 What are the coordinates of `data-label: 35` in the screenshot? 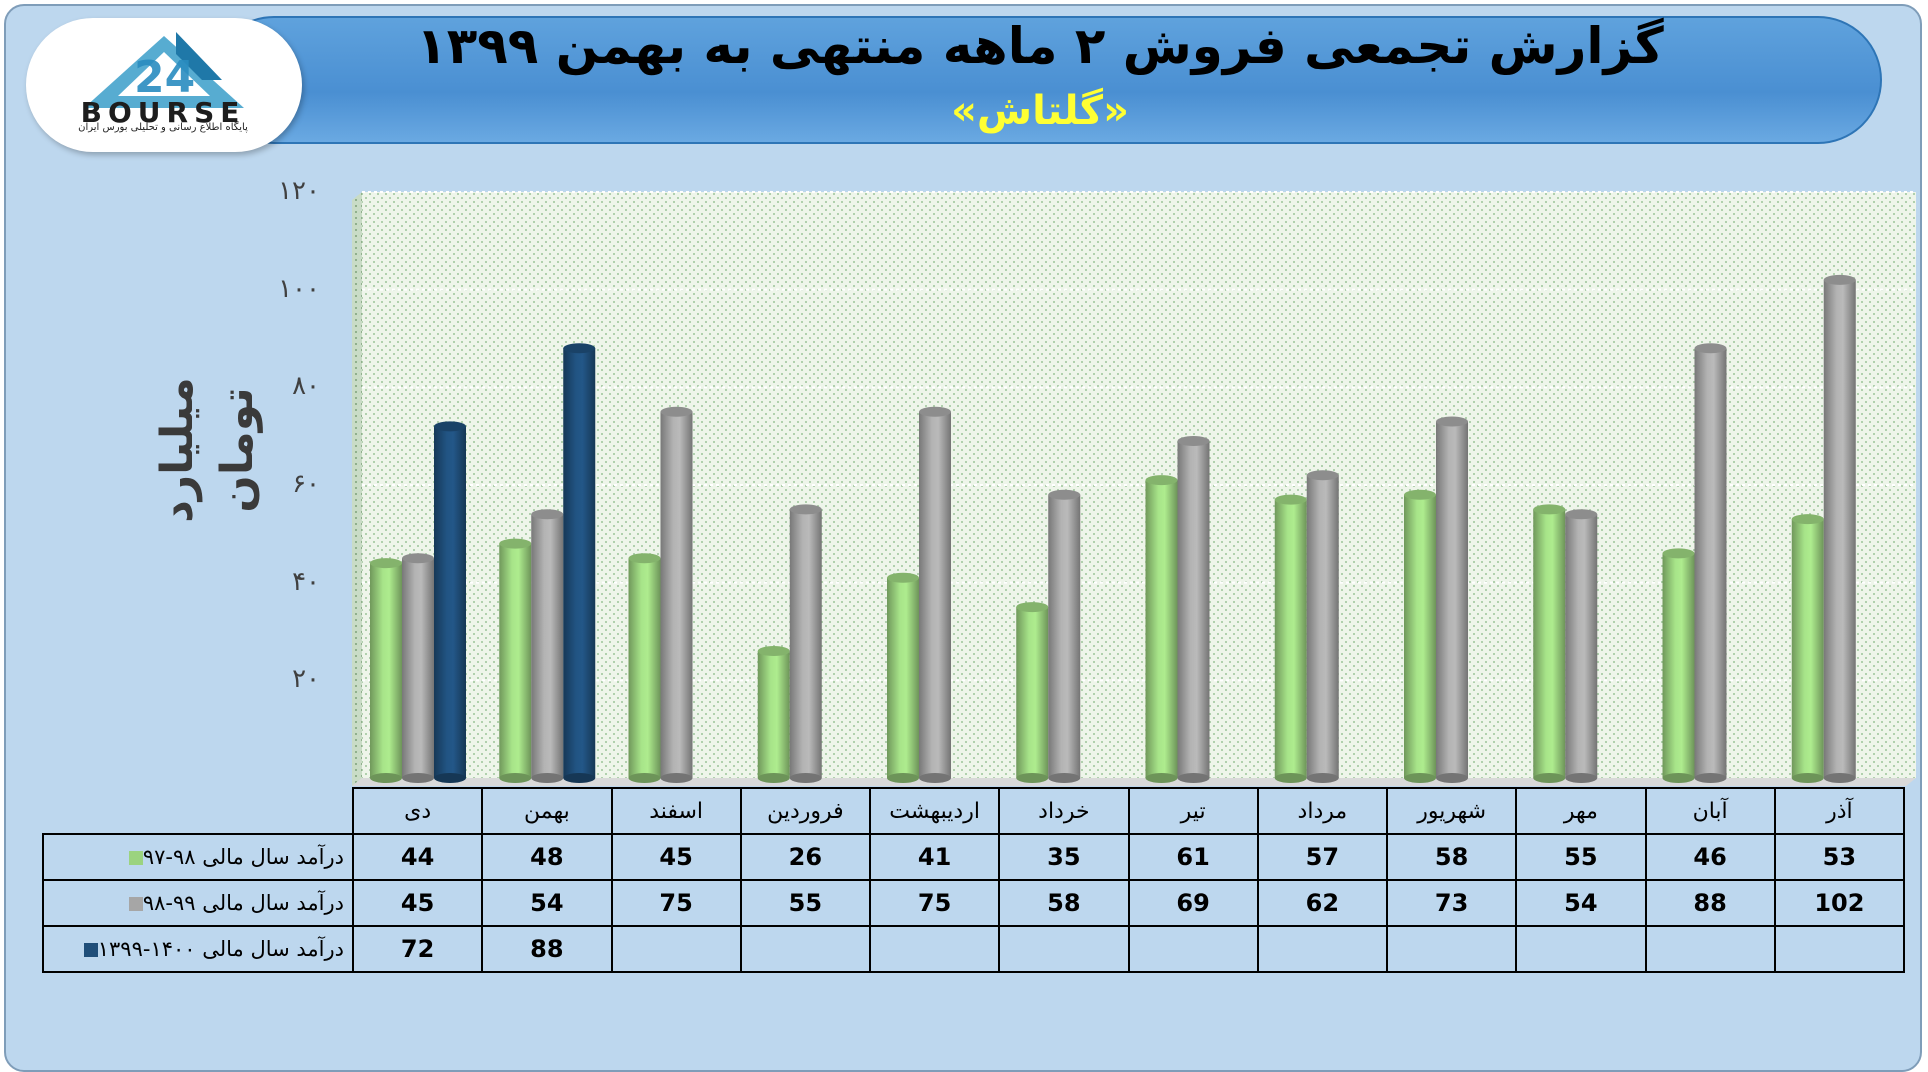 It's located at (1064, 857).